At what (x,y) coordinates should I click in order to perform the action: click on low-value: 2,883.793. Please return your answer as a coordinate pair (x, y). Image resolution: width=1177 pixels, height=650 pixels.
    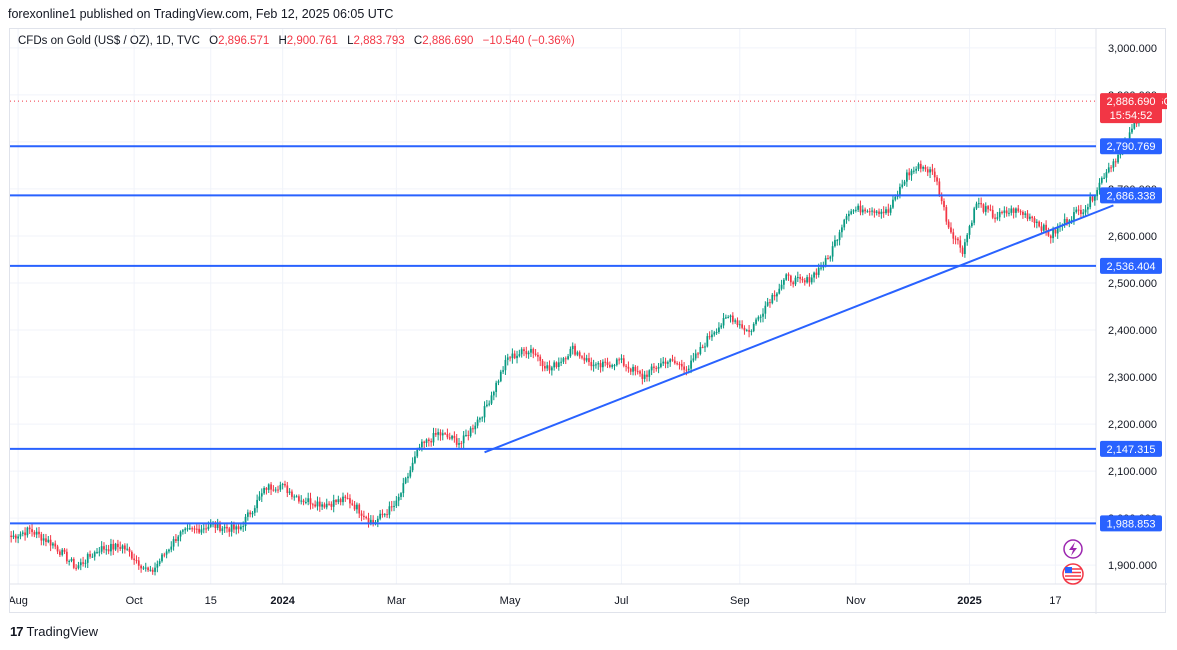
    Looking at the image, I should click on (379, 41).